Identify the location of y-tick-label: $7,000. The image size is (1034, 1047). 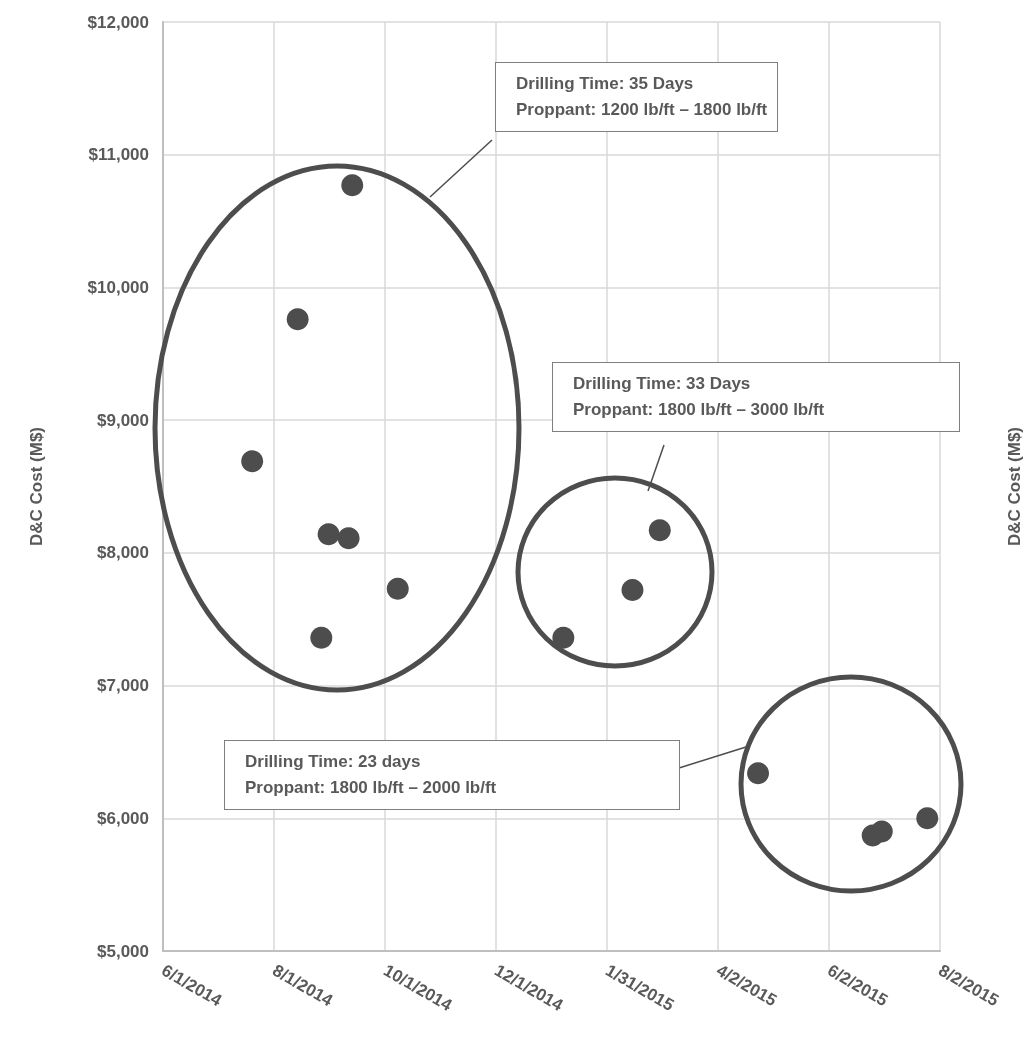
(123, 686).